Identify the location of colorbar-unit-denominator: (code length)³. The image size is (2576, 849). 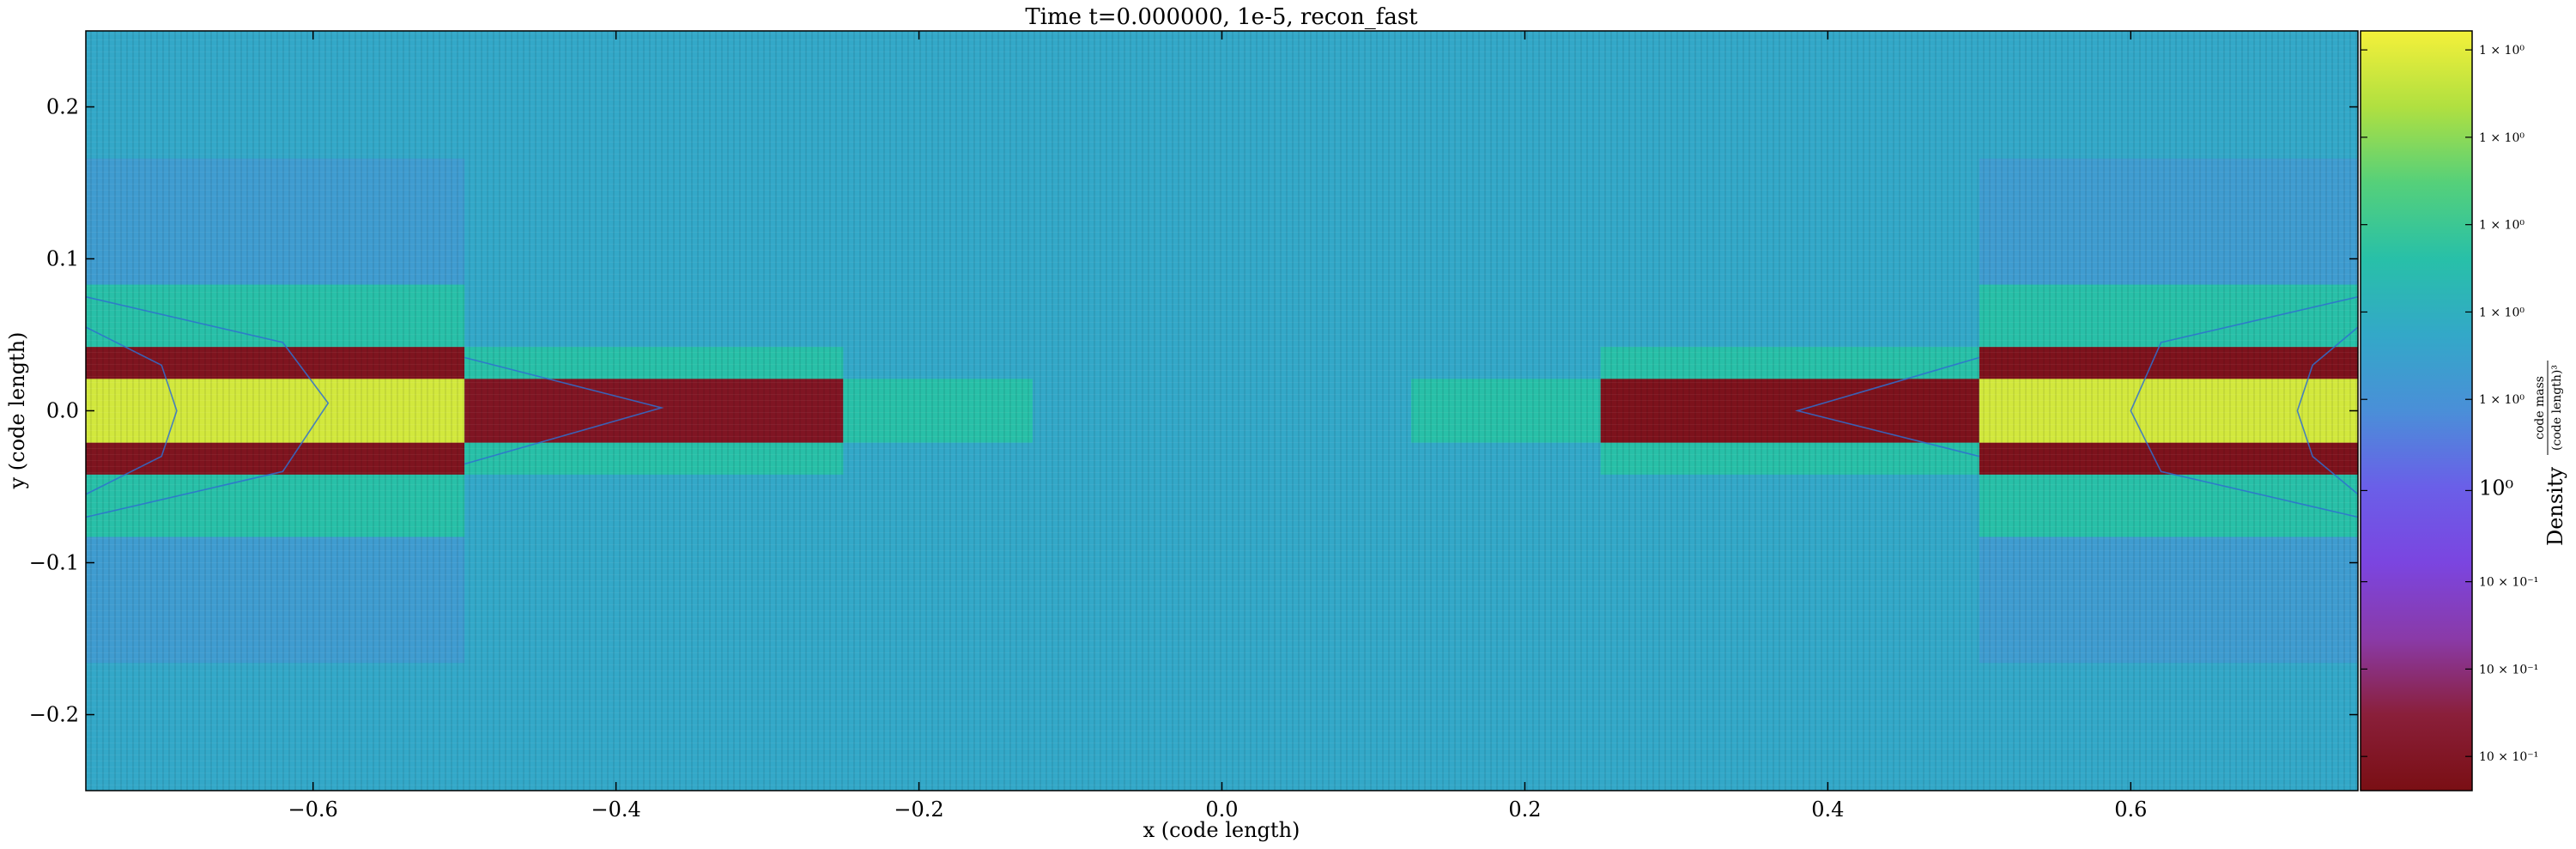
(2557, 408).